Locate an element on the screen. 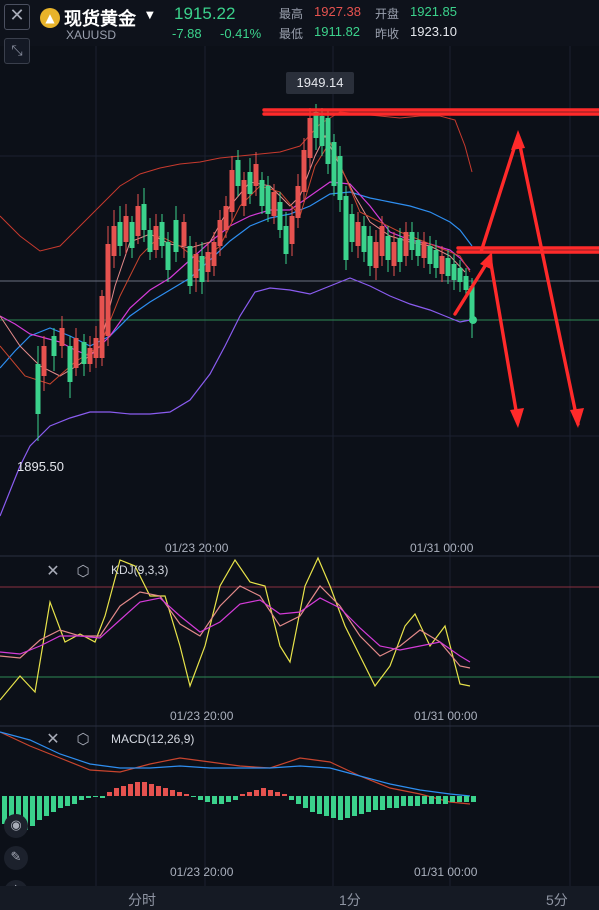 The image size is (599, 910). close-icon: ✕ is located at coordinates (17, 17).